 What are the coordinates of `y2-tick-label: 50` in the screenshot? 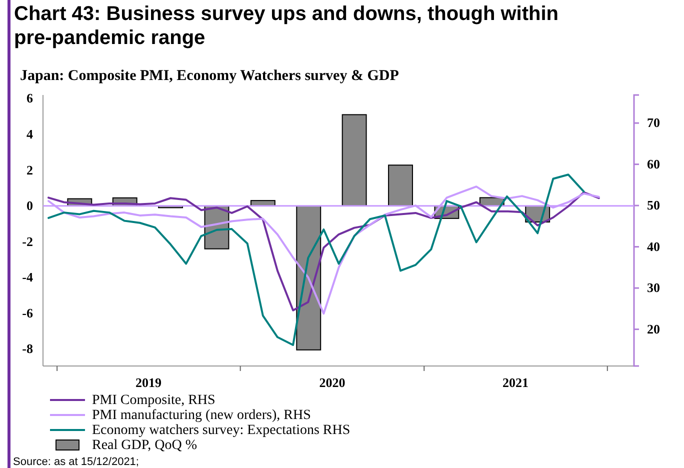 It's located at (653, 205).